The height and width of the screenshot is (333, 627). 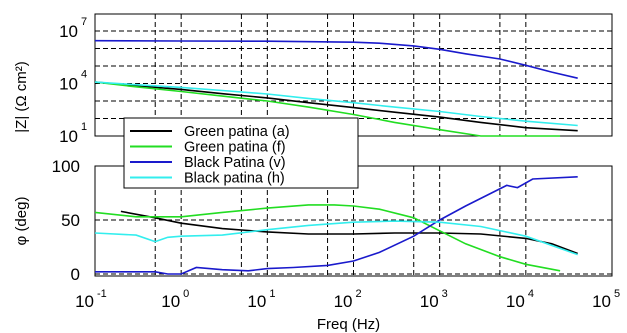 What do you see at coordinates (21, 96) in the screenshot?
I see `impedance-y-axis-label: |Z| (Ω cm²)` at bounding box center [21, 96].